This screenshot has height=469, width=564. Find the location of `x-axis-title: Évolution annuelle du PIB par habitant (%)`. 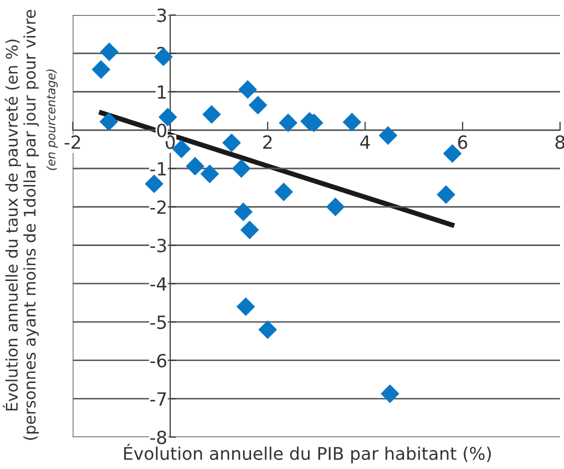

x-axis-title: Évolution annuelle du PIB par habitant (%) is located at coordinates (307, 454).